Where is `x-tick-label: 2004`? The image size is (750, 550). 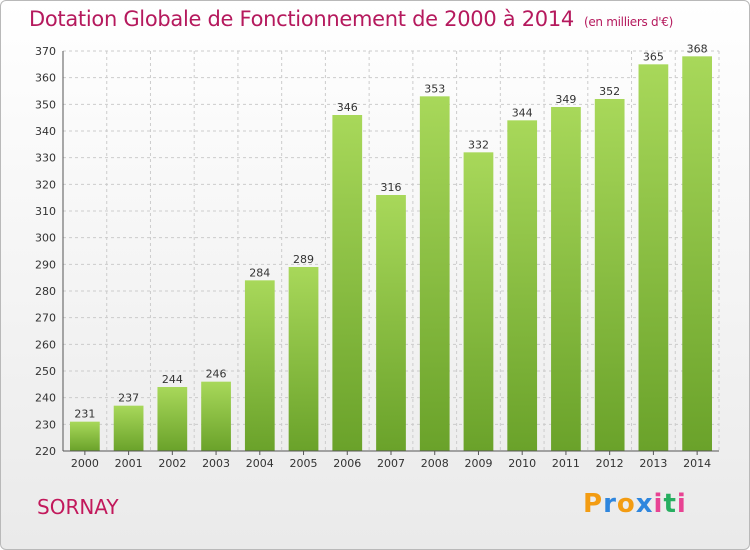
x-tick-label: 2004 is located at coordinates (260, 463).